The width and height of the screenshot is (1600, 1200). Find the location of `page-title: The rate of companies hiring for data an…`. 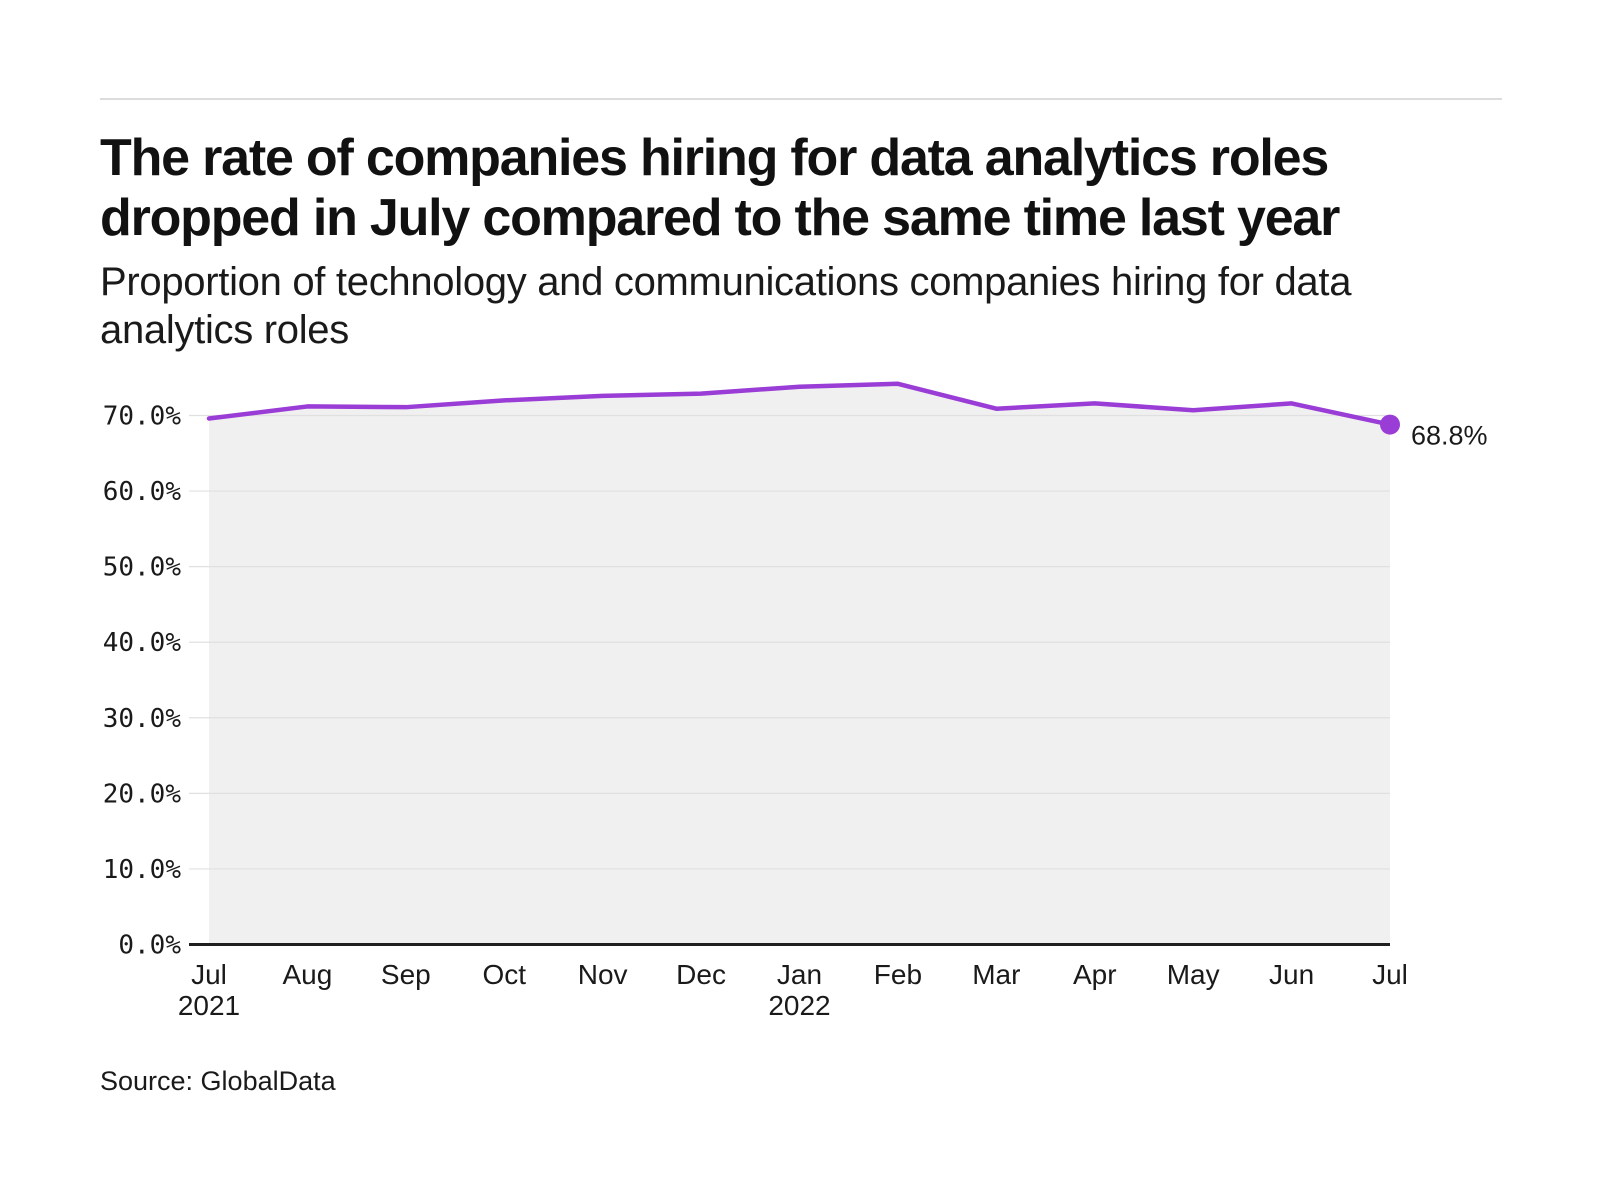

page-title: The rate of companies hiring for data an… is located at coordinates (720, 188).